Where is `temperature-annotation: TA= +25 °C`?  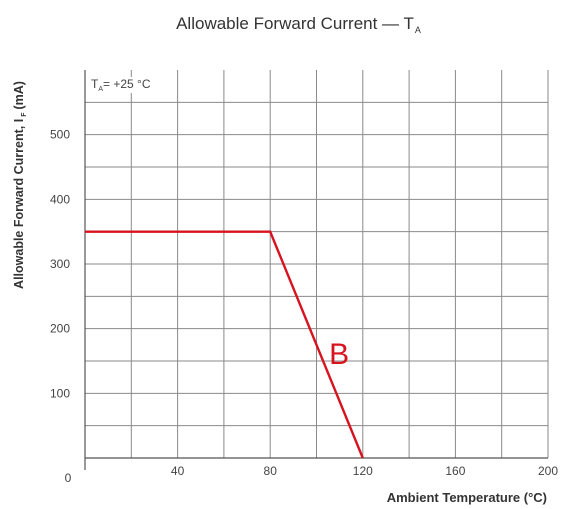
temperature-annotation: TA= +25 °C is located at coordinates (121, 85).